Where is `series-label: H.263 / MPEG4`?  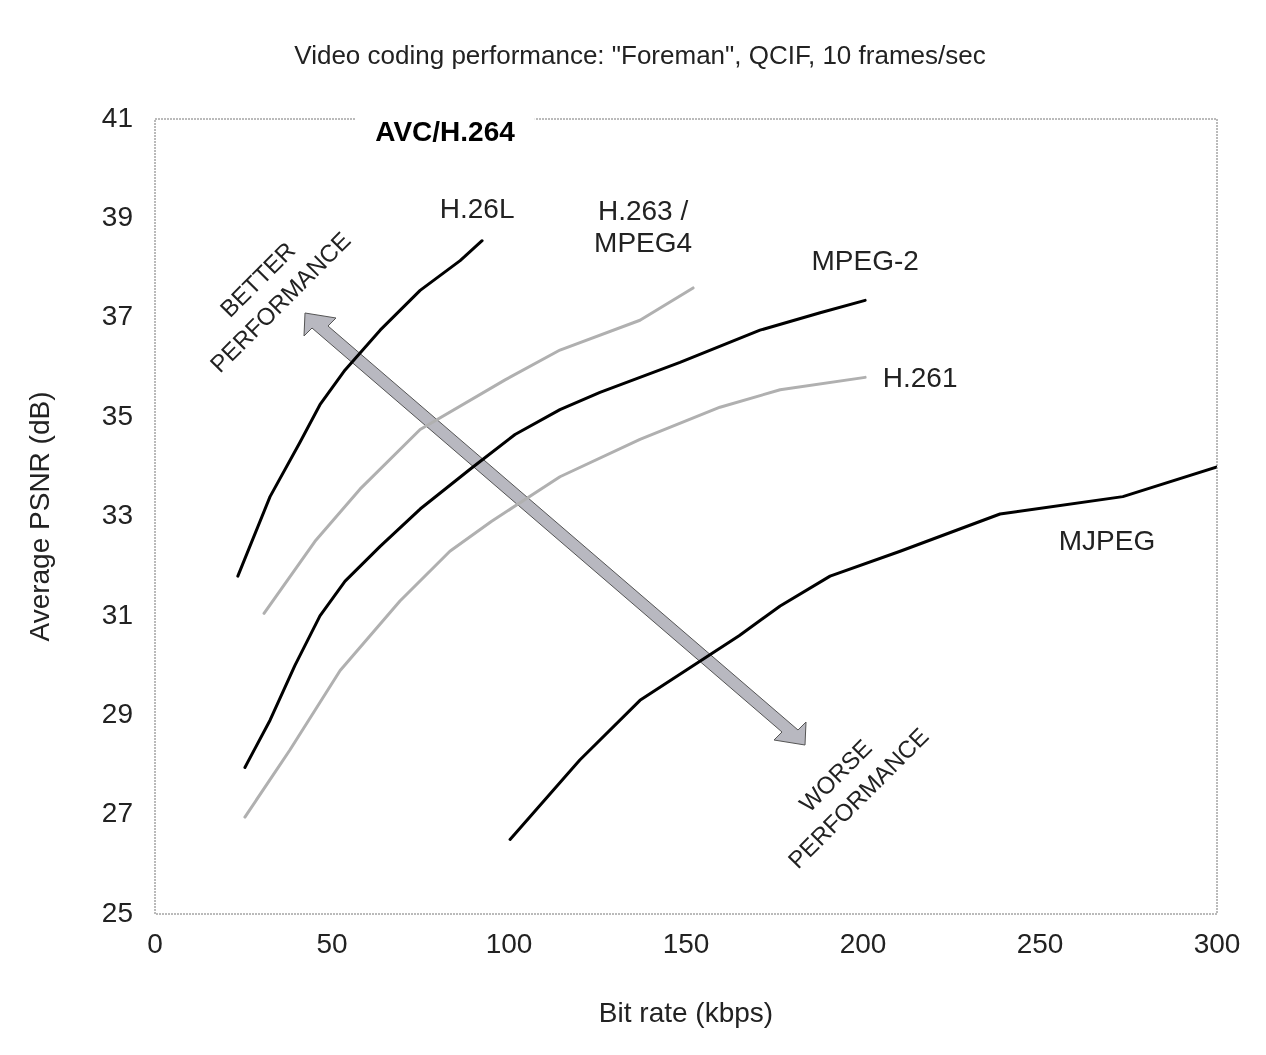 series-label: H.263 / MPEG4 is located at coordinates (643, 226).